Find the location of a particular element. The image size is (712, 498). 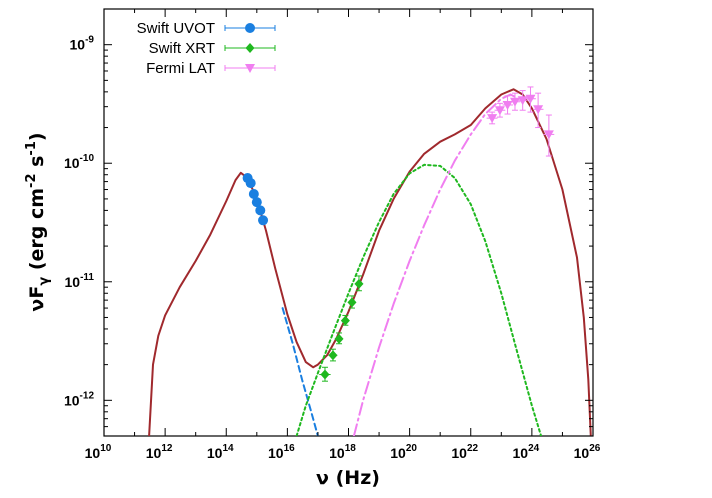

legend-label: Swift UVOT is located at coordinates (176, 28).